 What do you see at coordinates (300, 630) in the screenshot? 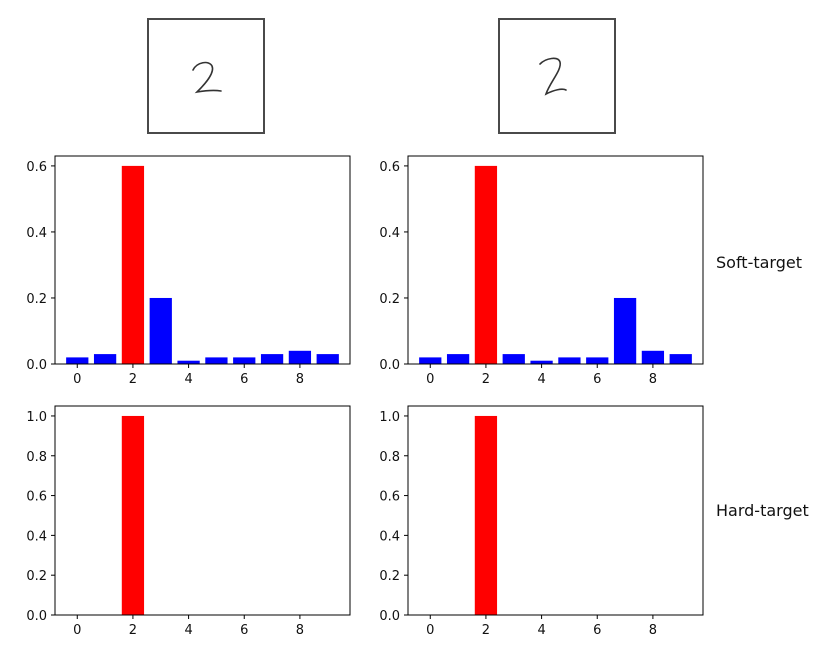
I see `x-tick-label-2-8: 8` at bounding box center [300, 630].